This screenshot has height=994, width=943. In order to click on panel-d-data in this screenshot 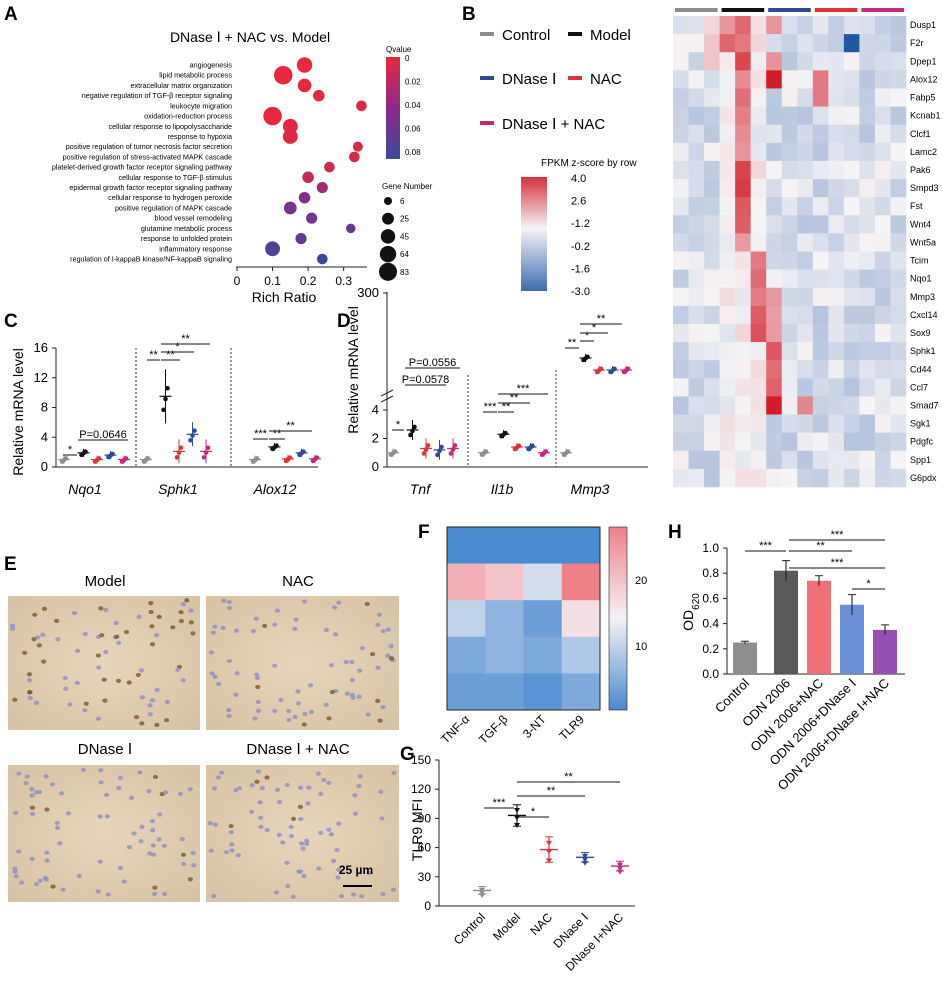, I will do `click(509, 407)`.